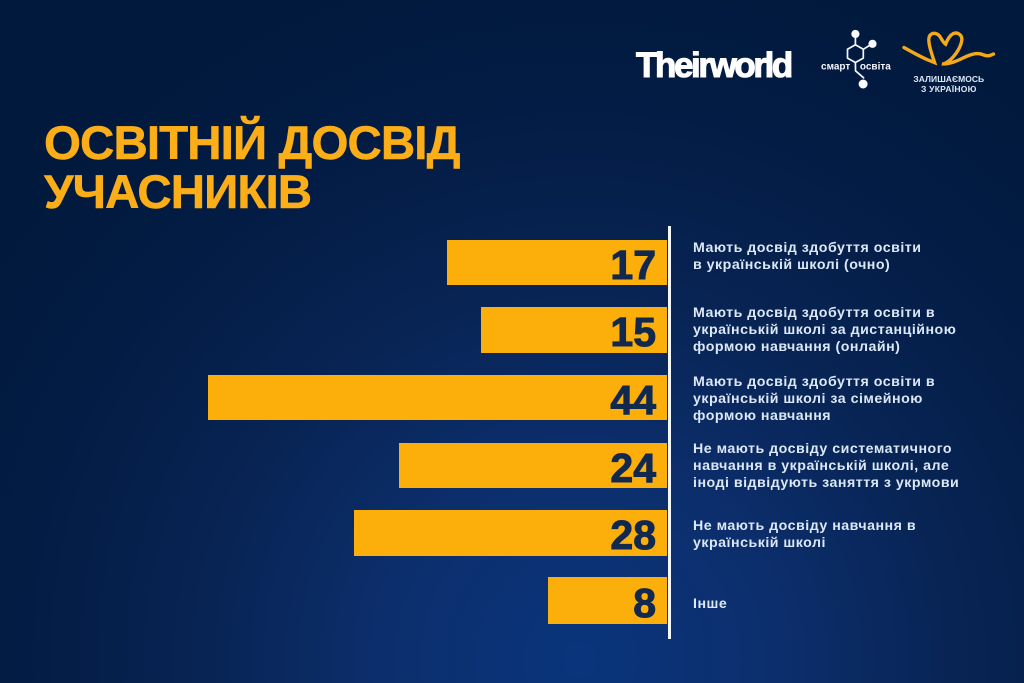 This screenshot has height=683, width=1024. I want to click on svg-text: З УКРАЇНОЮ, so click(949, 89).